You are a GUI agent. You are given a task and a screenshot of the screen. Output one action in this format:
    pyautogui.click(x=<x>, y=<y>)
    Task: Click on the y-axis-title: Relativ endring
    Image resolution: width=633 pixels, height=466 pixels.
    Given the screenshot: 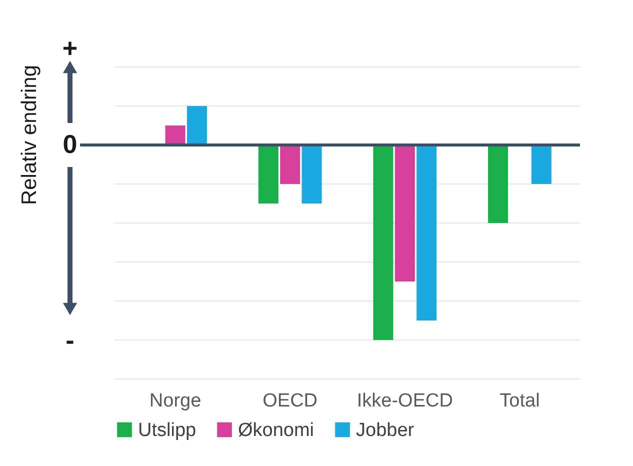 What is the action you would take?
    pyautogui.click(x=29, y=135)
    